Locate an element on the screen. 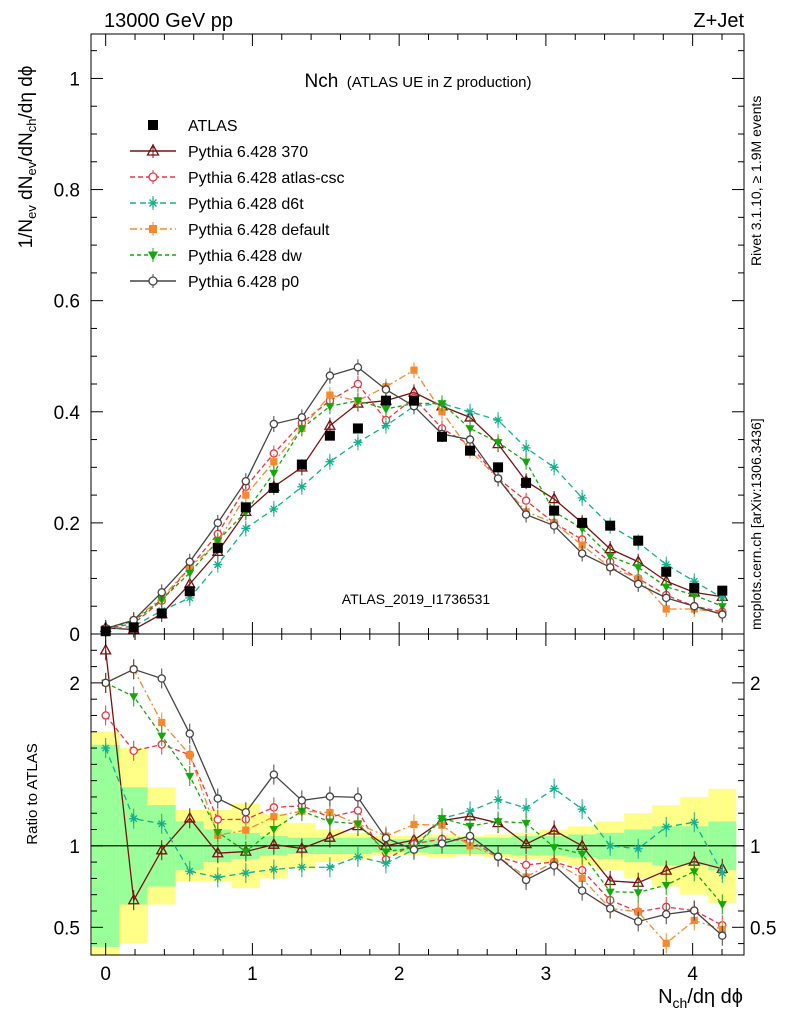  ratio-tick-label-right: 1 is located at coordinates (755, 847).